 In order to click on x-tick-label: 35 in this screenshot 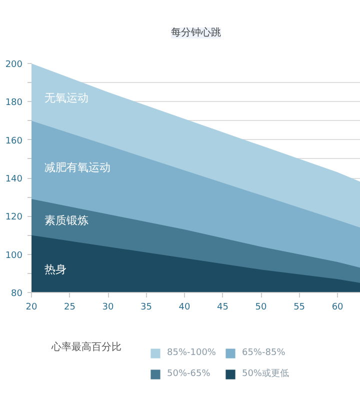, I will do `click(146, 307)`.